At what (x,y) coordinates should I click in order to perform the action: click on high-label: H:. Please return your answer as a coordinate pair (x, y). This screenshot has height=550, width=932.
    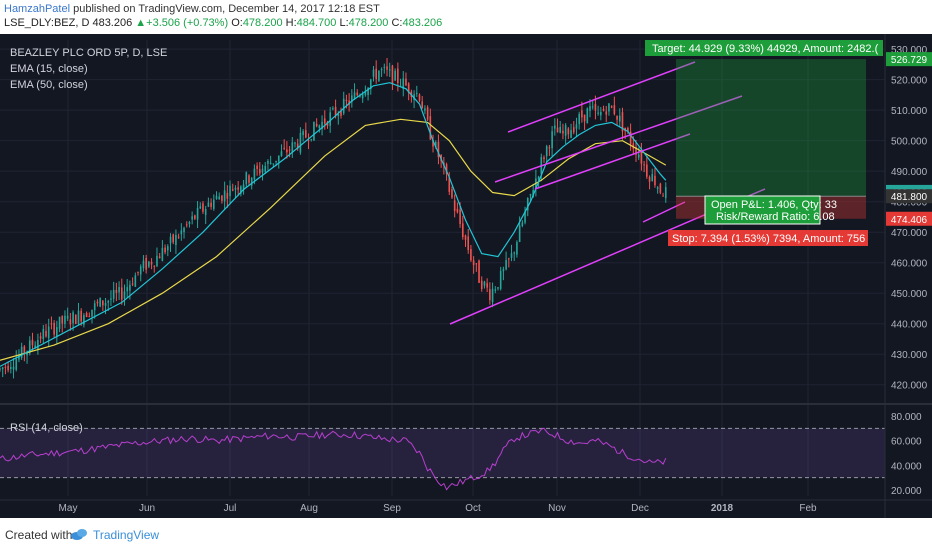
    Looking at the image, I should click on (291, 23).